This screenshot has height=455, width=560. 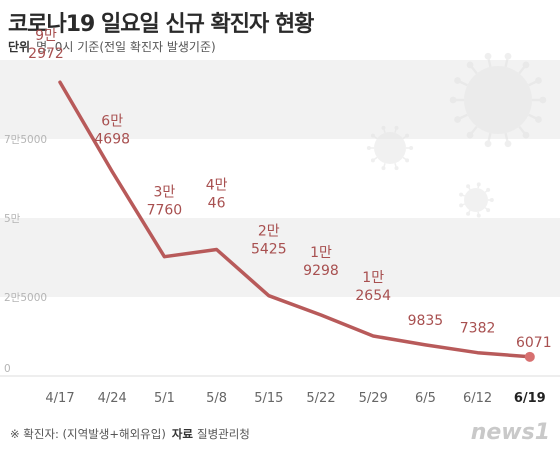 I want to click on data-label: 7382, so click(x=478, y=329).